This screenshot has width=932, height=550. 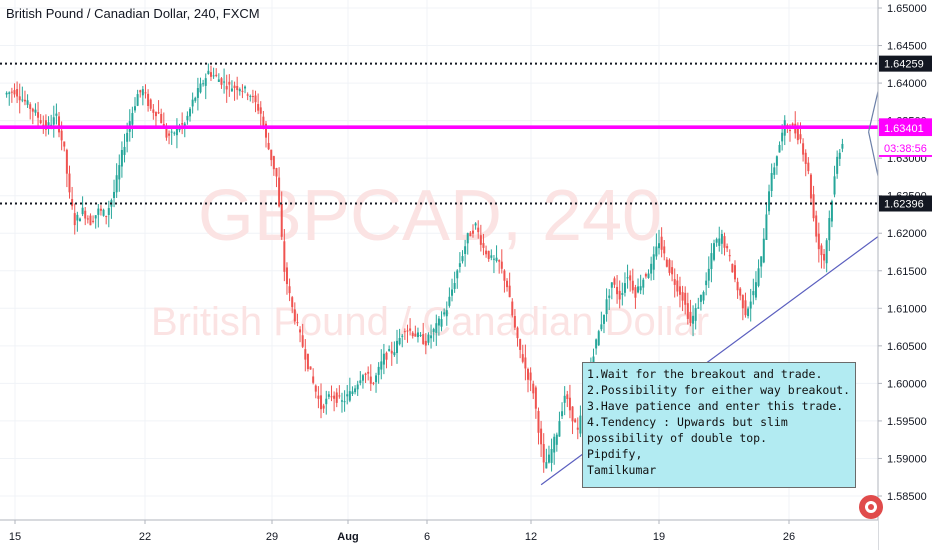 What do you see at coordinates (347, 537) in the screenshot?
I see `x-tick-label: Aug` at bounding box center [347, 537].